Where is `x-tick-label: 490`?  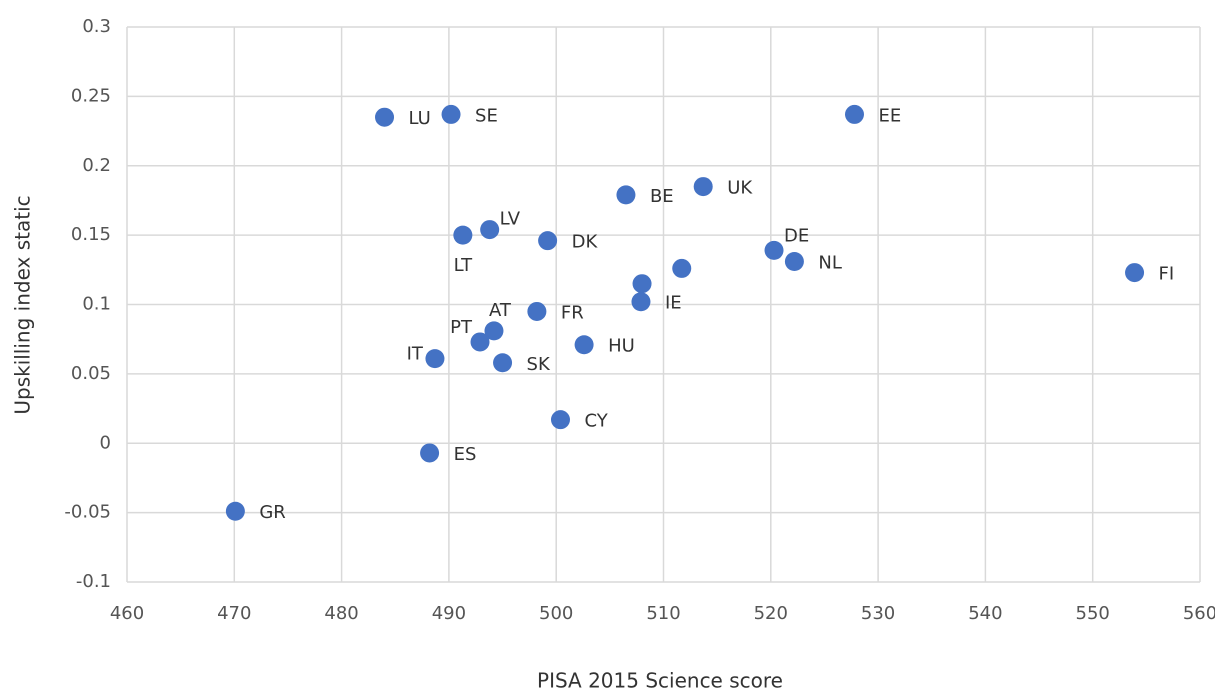
x-tick-label: 490 is located at coordinates (449, 613).